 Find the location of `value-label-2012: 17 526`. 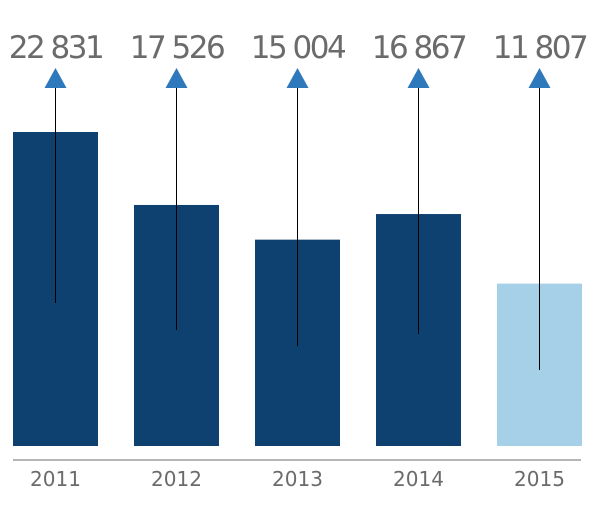

value-label-2012: 17 526 is located at coordinates (177, 48).